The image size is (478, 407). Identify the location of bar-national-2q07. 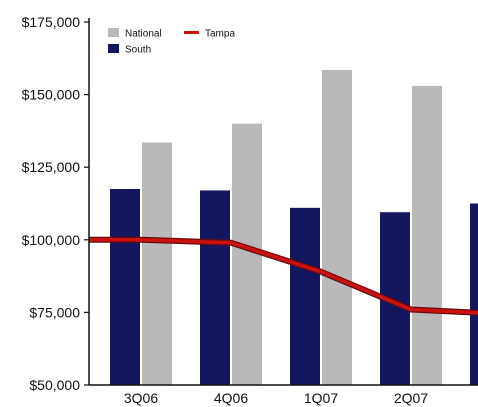
(427, 235).